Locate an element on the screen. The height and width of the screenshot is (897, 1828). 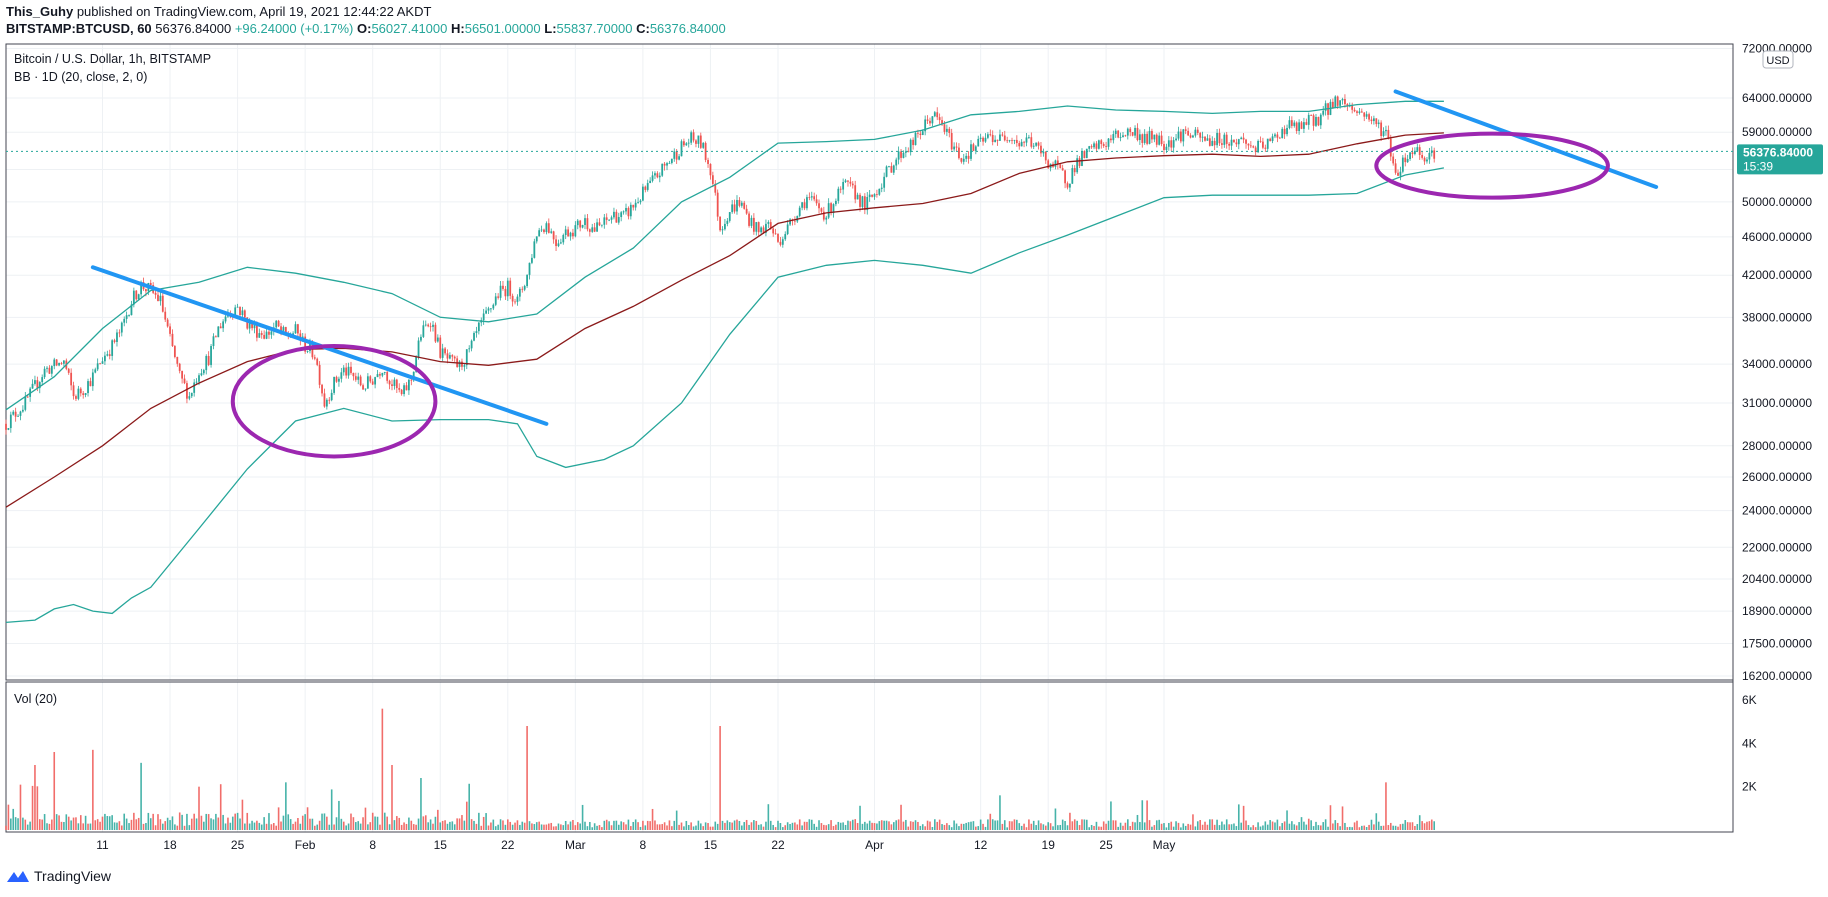
last-price-value: 56376.84000 is located at coordinates (193, 28).